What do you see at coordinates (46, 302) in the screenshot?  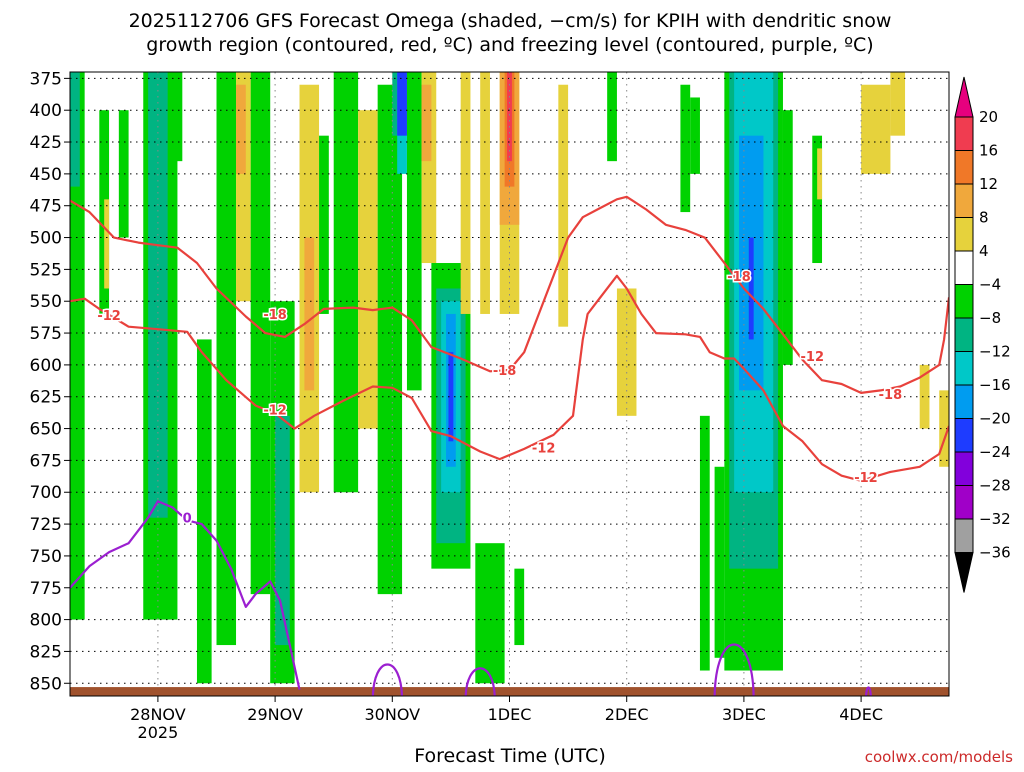 I see `y-tick-label: 550` at bounding box center [46, 302].